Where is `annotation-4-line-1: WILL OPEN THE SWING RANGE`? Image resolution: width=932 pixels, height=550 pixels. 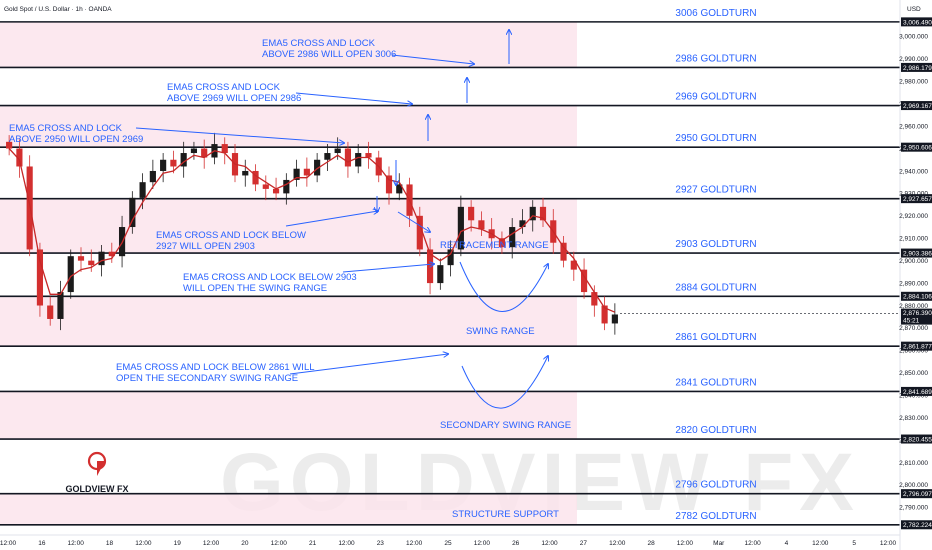
annotation-4-line-1: WILL OPEN THE SWING RANGE is located at coordinates (255, 288).